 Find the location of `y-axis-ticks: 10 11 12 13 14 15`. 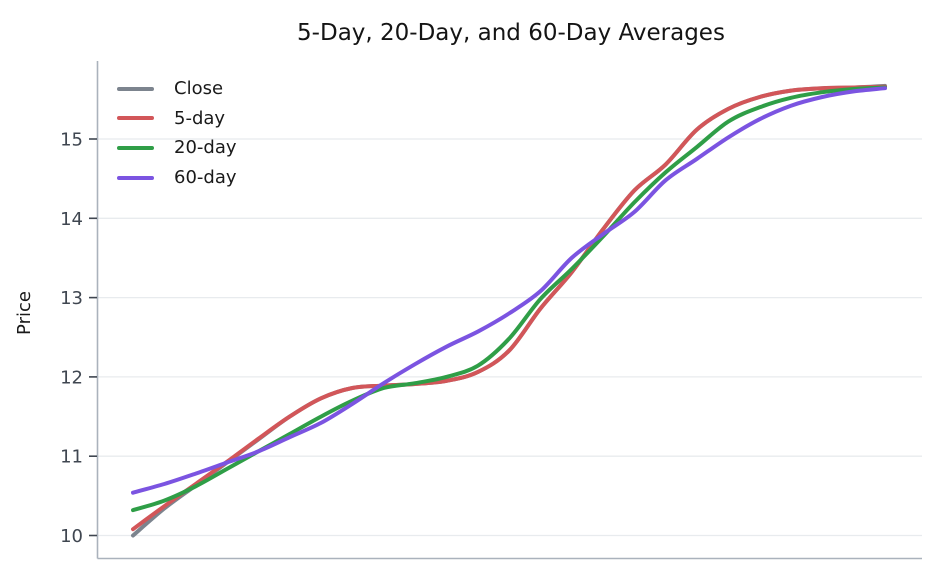

y-axis-ticks: 10 11 12 13 14 15 is located at coordinates (78, 338).